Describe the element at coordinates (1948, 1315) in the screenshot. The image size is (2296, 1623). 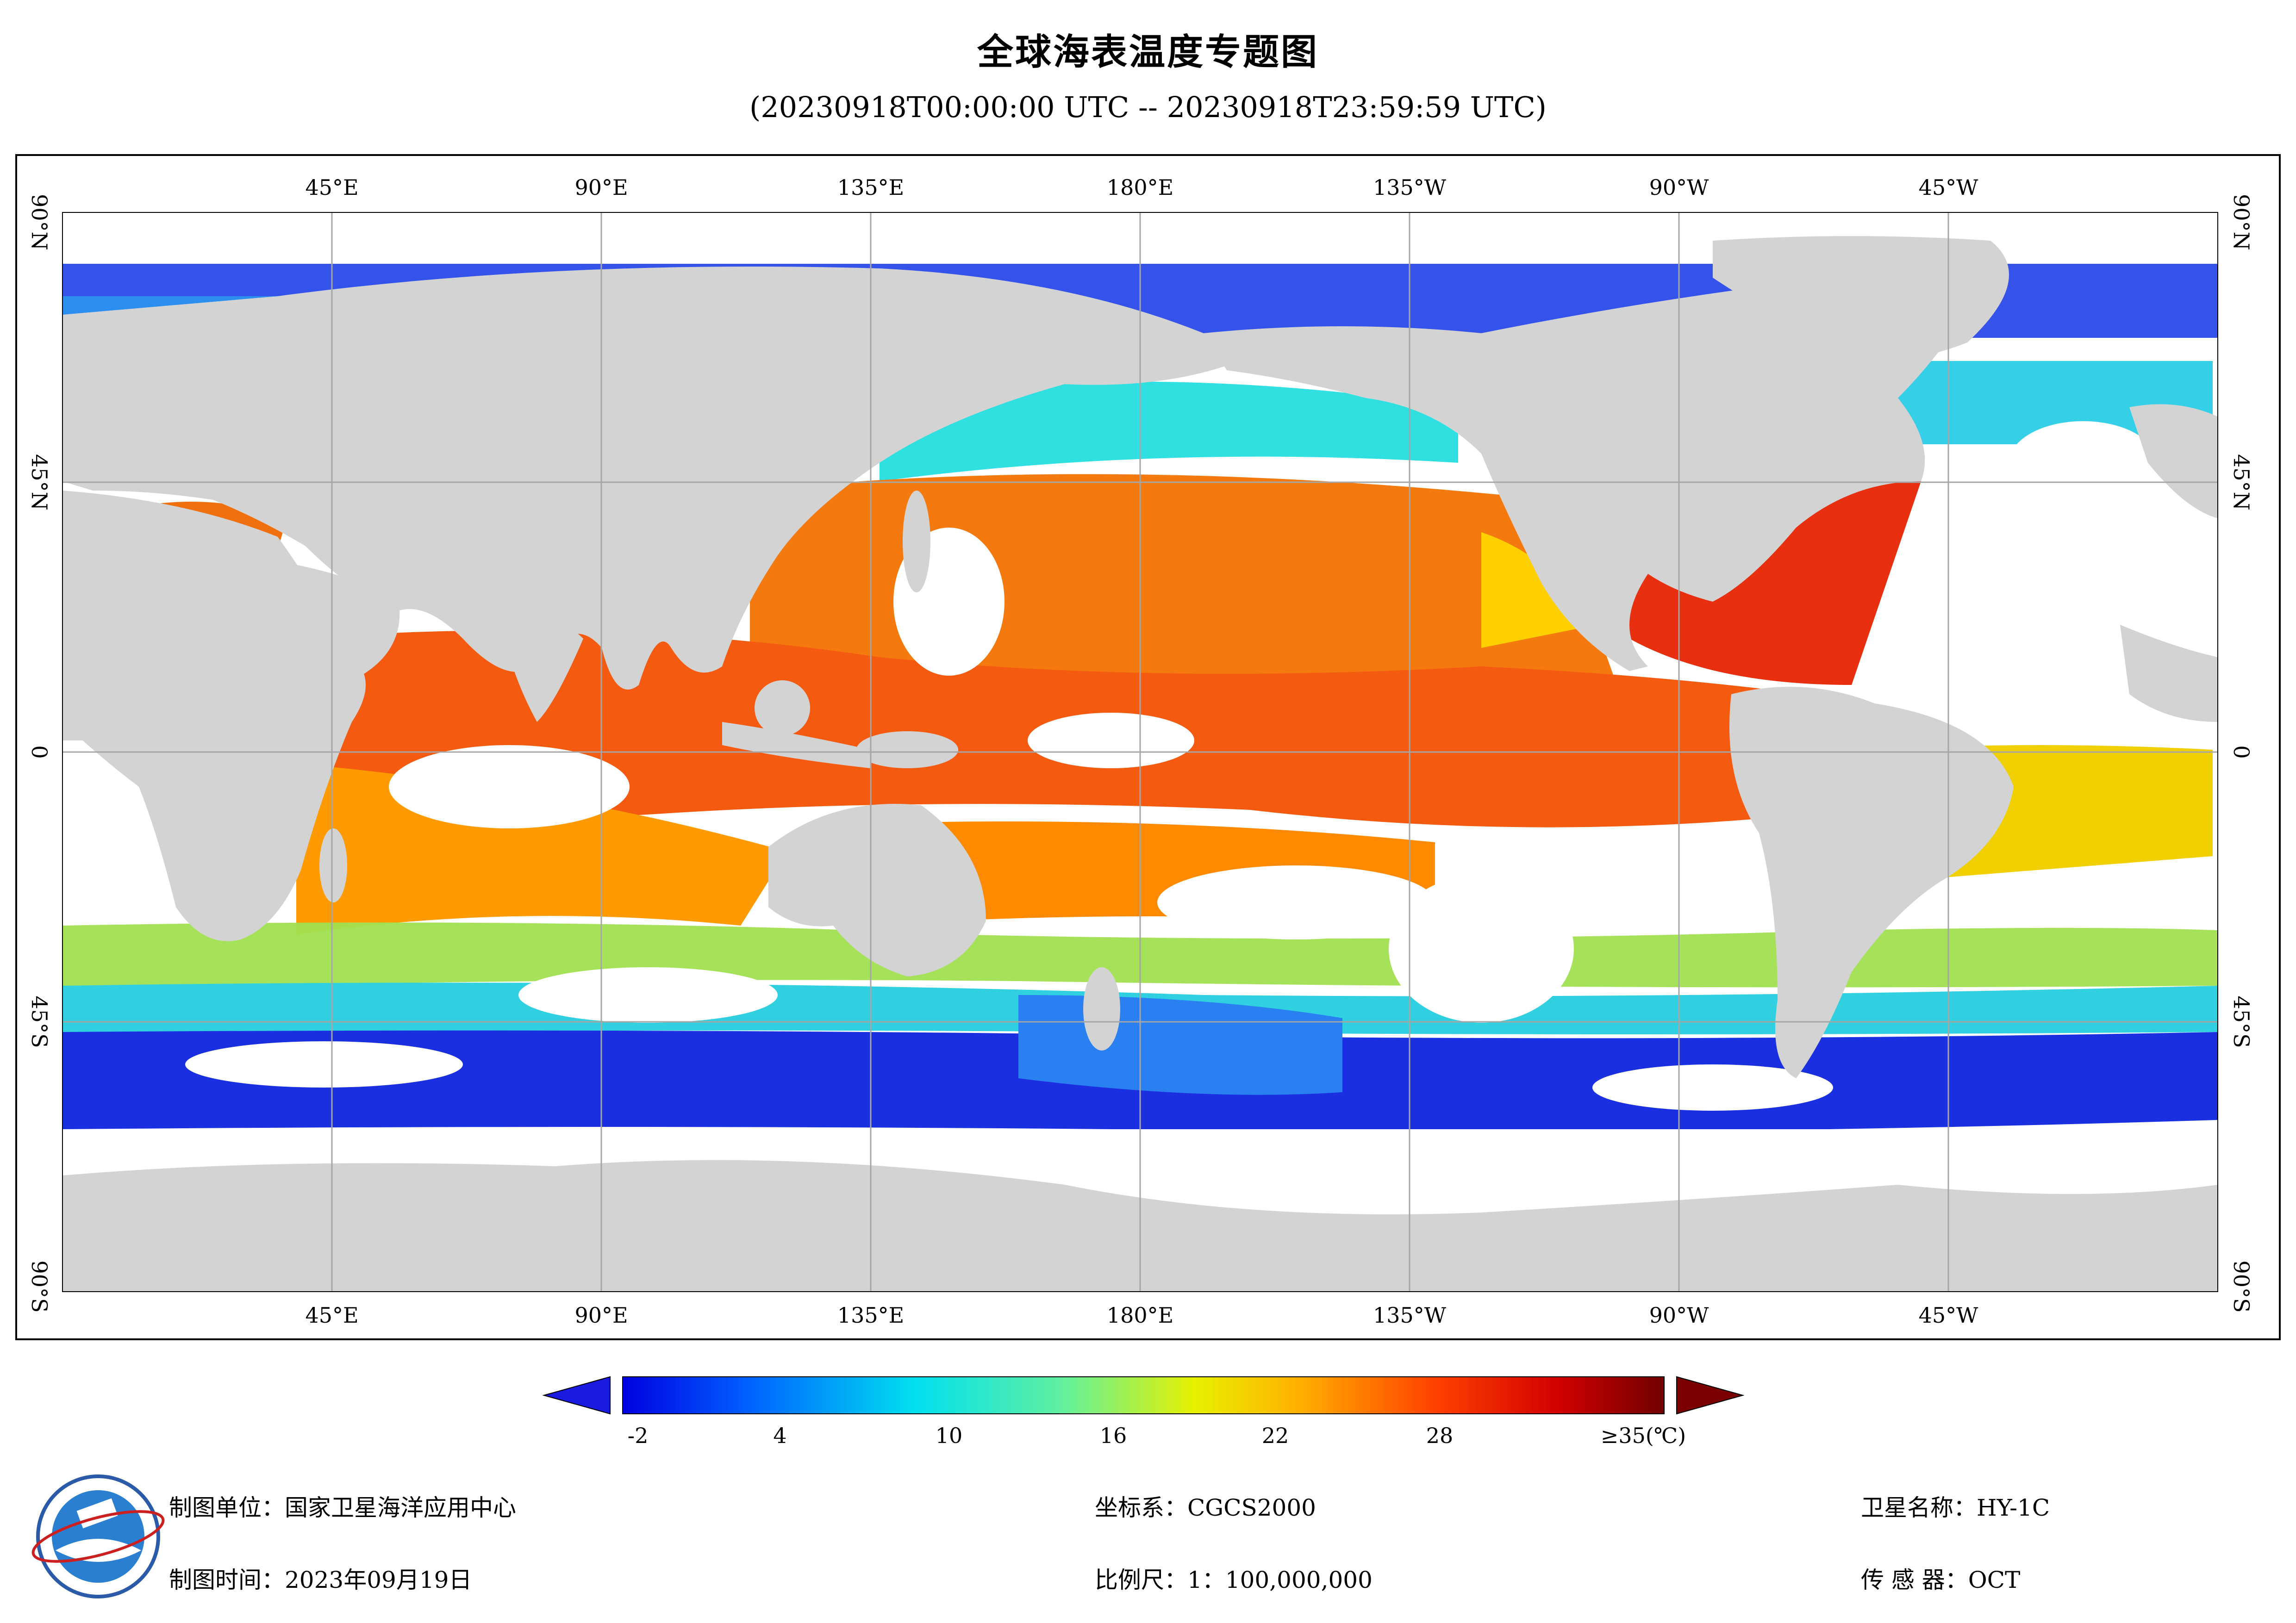
I see `bottom-lon-label: 45°W` at that location.